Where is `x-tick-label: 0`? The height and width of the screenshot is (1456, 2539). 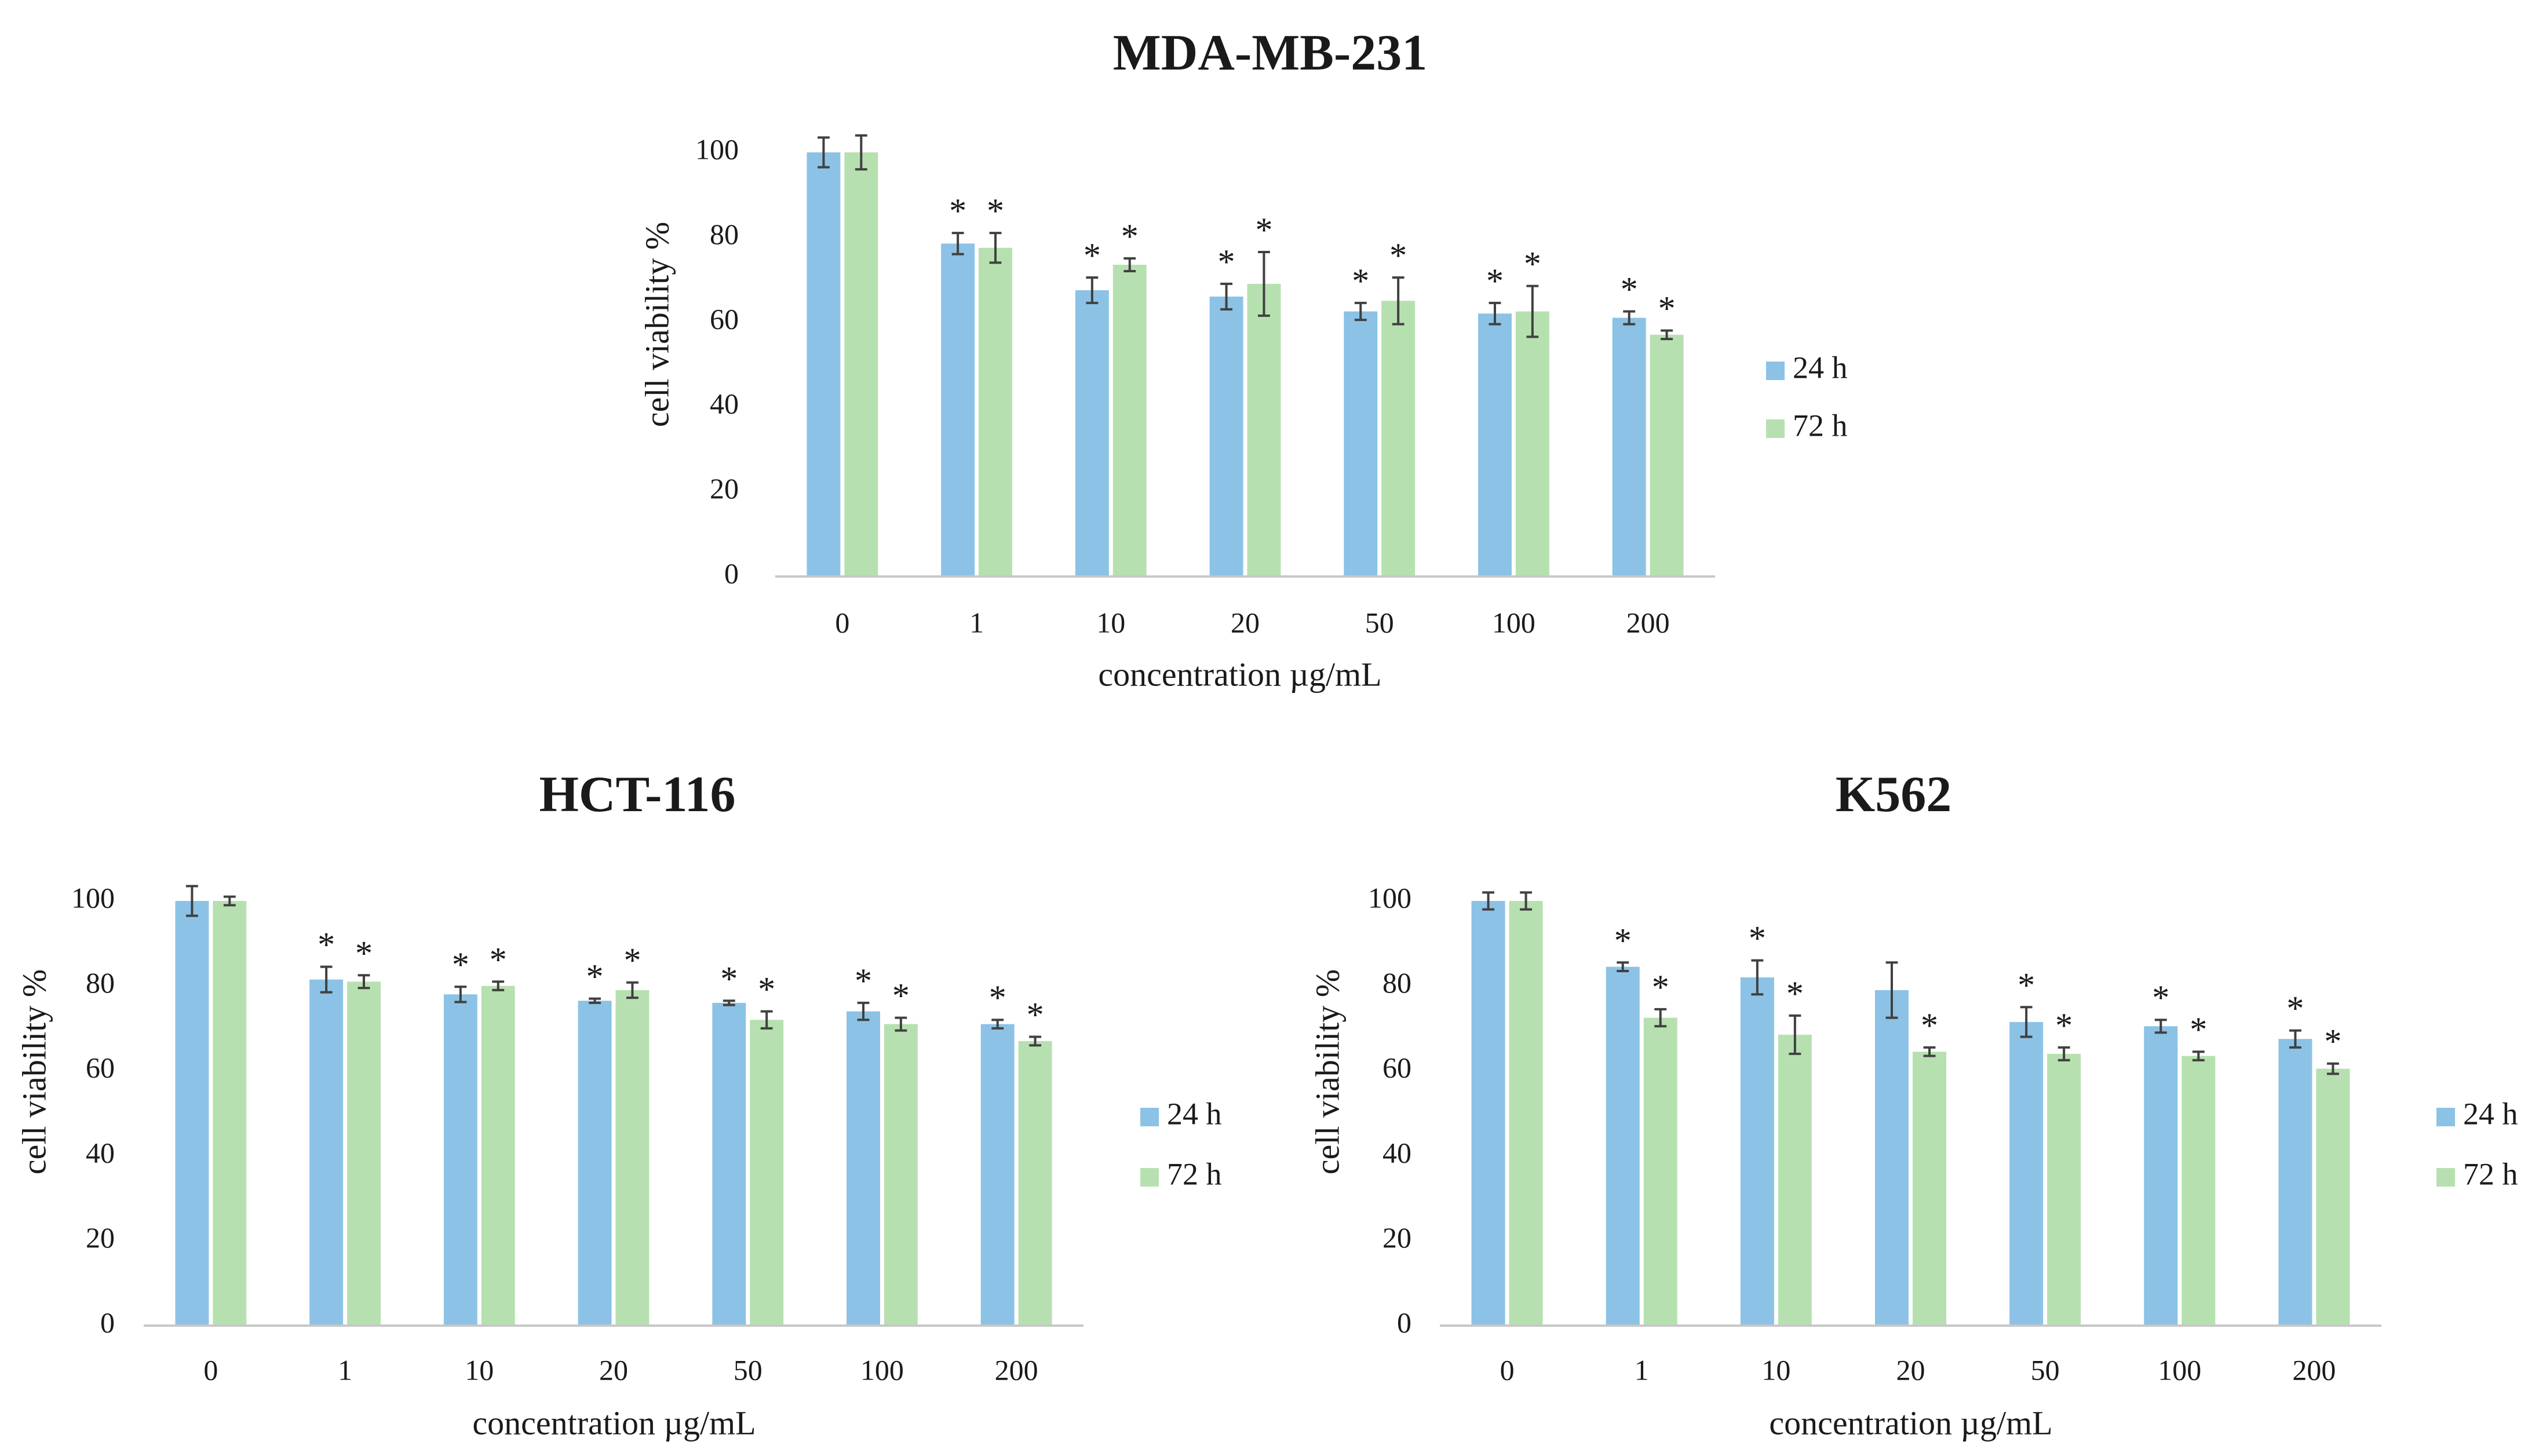 x-tick-label: 0 is located at coordinates (1507, 1370).